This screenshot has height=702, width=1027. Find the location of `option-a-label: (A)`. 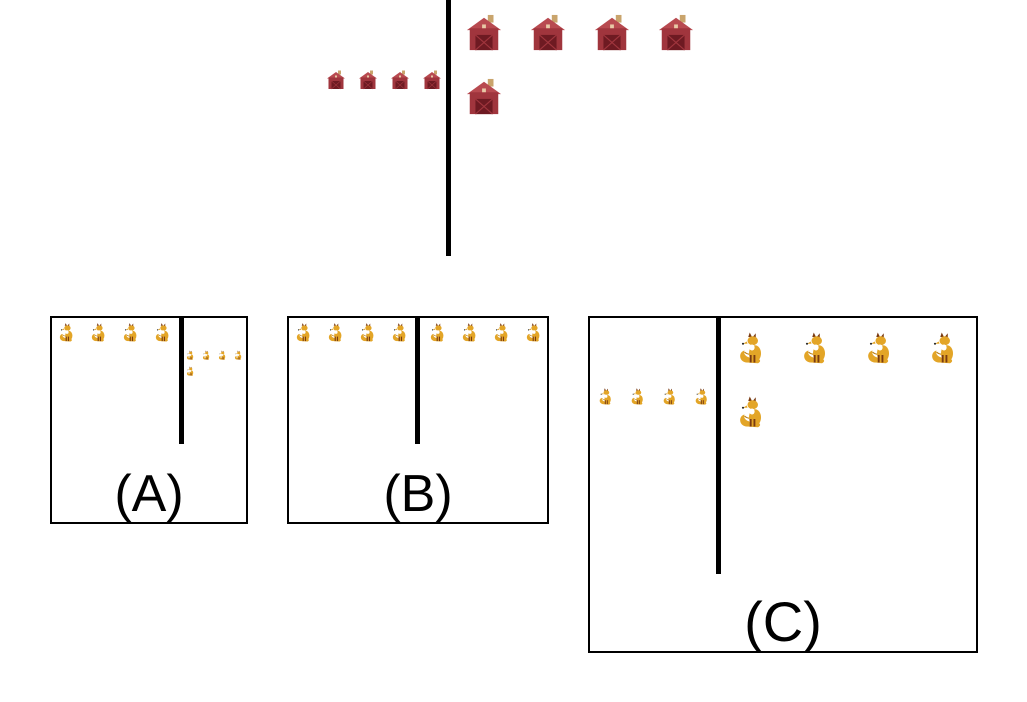

option-a-label: (A) is located at coordinates (149, 494).